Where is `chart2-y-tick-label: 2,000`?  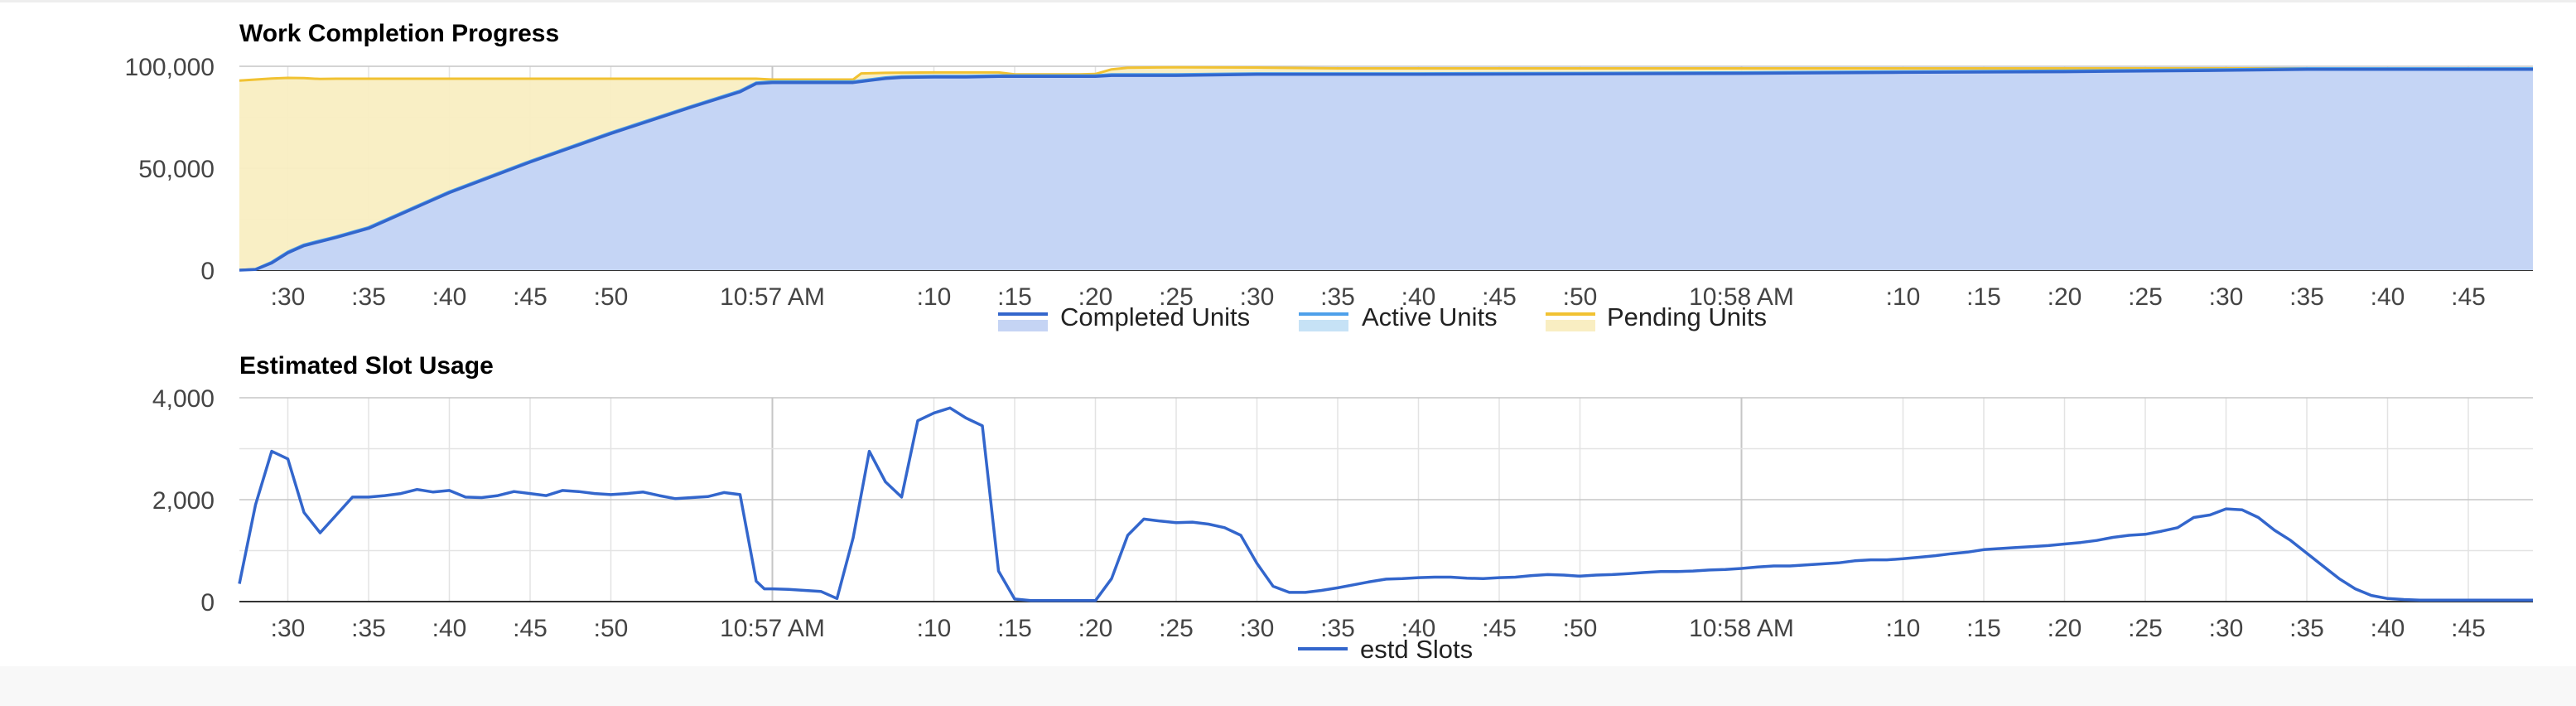 chart2-y-tick-label: 2,000 is located at coordinates (184, 501).